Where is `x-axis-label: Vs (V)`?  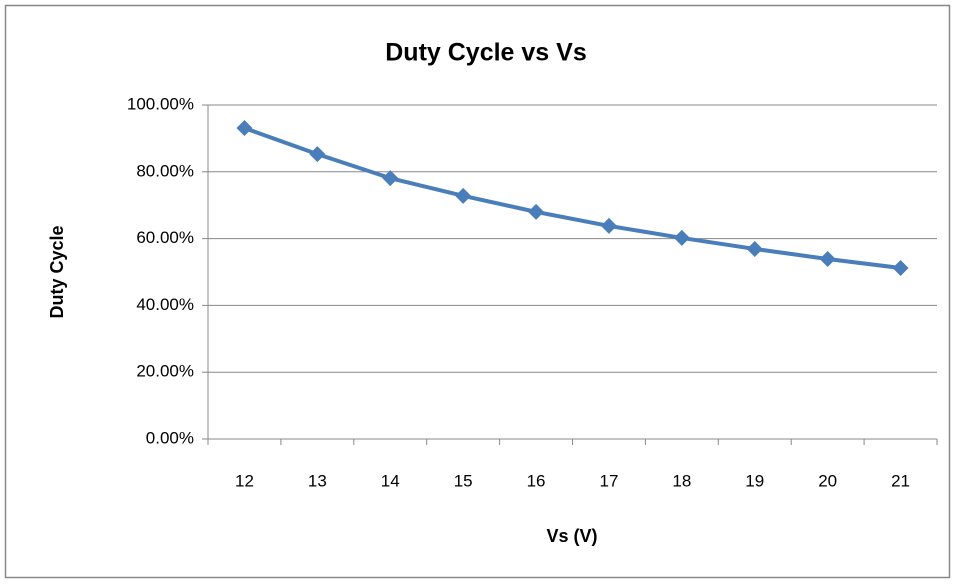
x-axis-label: Vs (V) is located at coordinates (571, 536).